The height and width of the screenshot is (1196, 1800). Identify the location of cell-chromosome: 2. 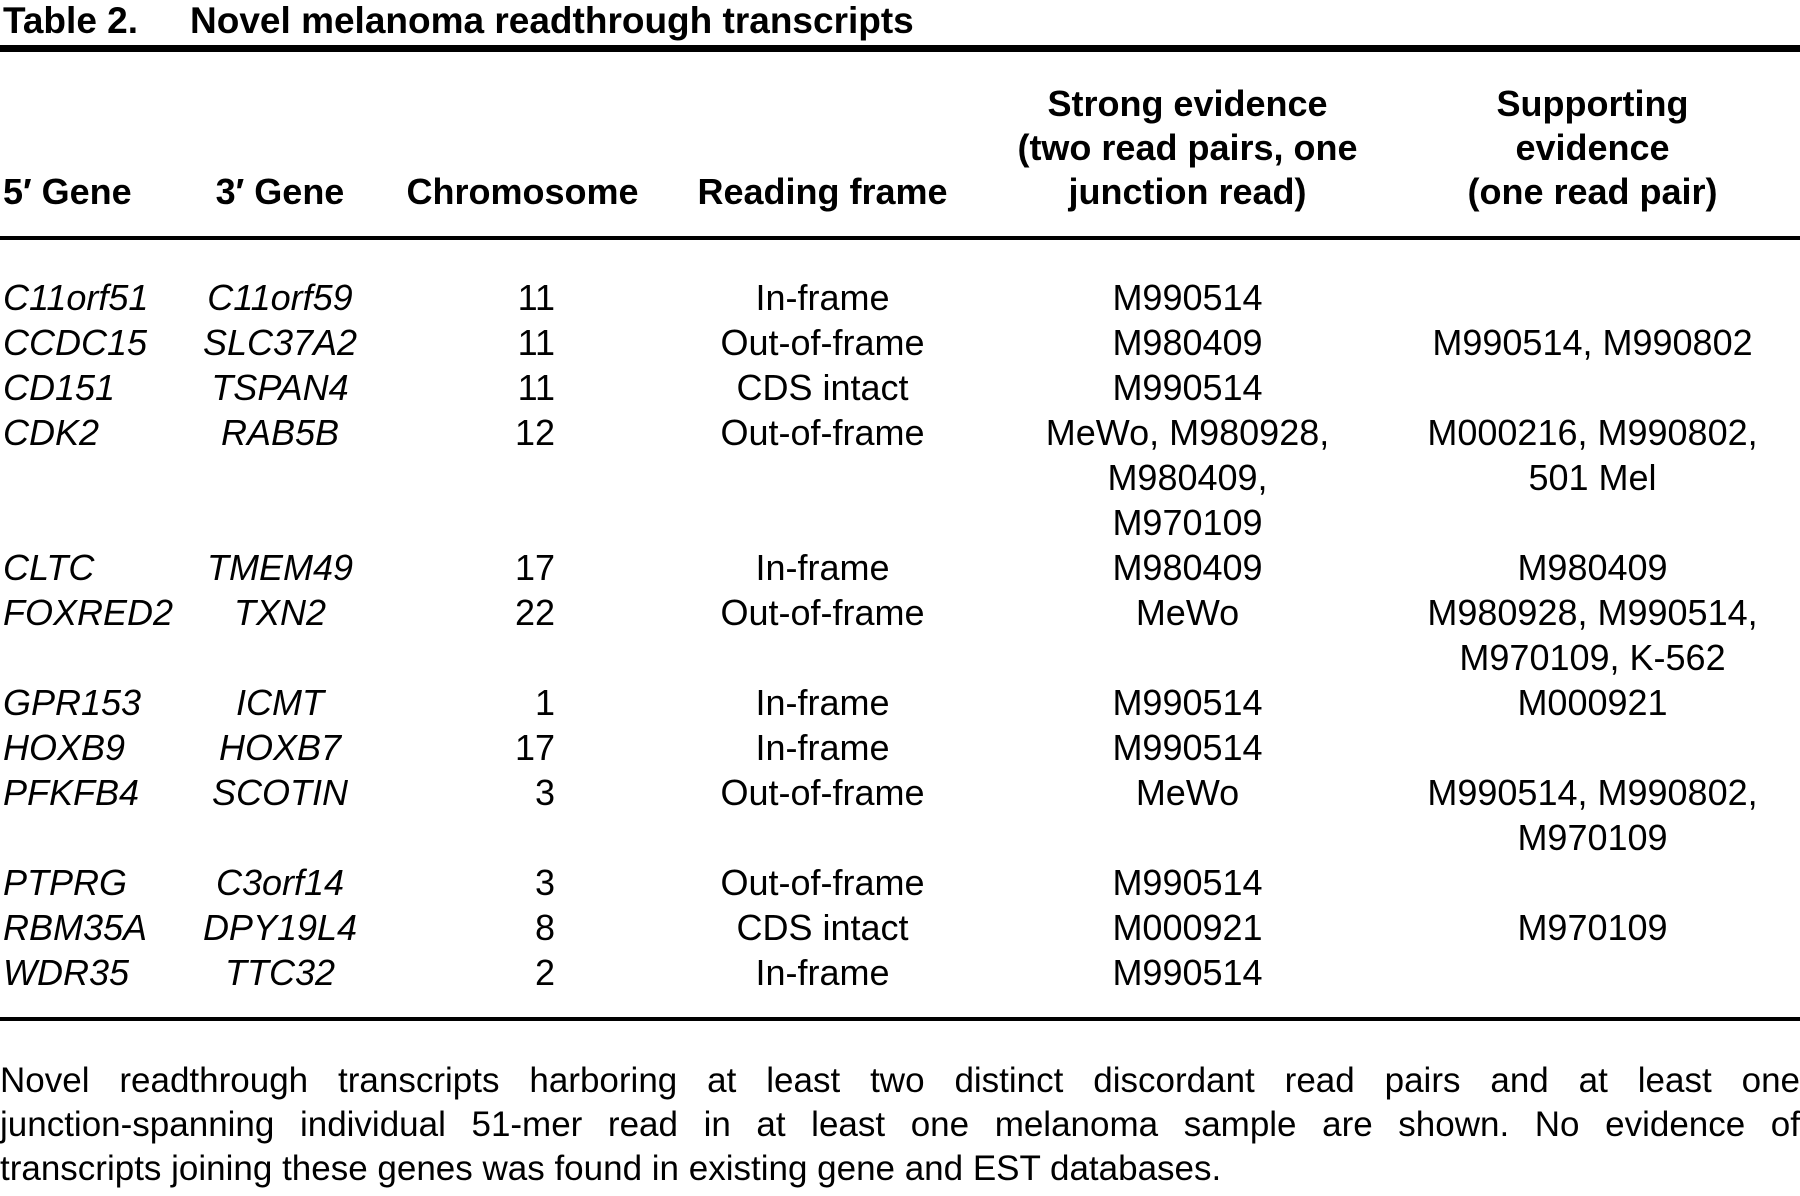
(522, 984).